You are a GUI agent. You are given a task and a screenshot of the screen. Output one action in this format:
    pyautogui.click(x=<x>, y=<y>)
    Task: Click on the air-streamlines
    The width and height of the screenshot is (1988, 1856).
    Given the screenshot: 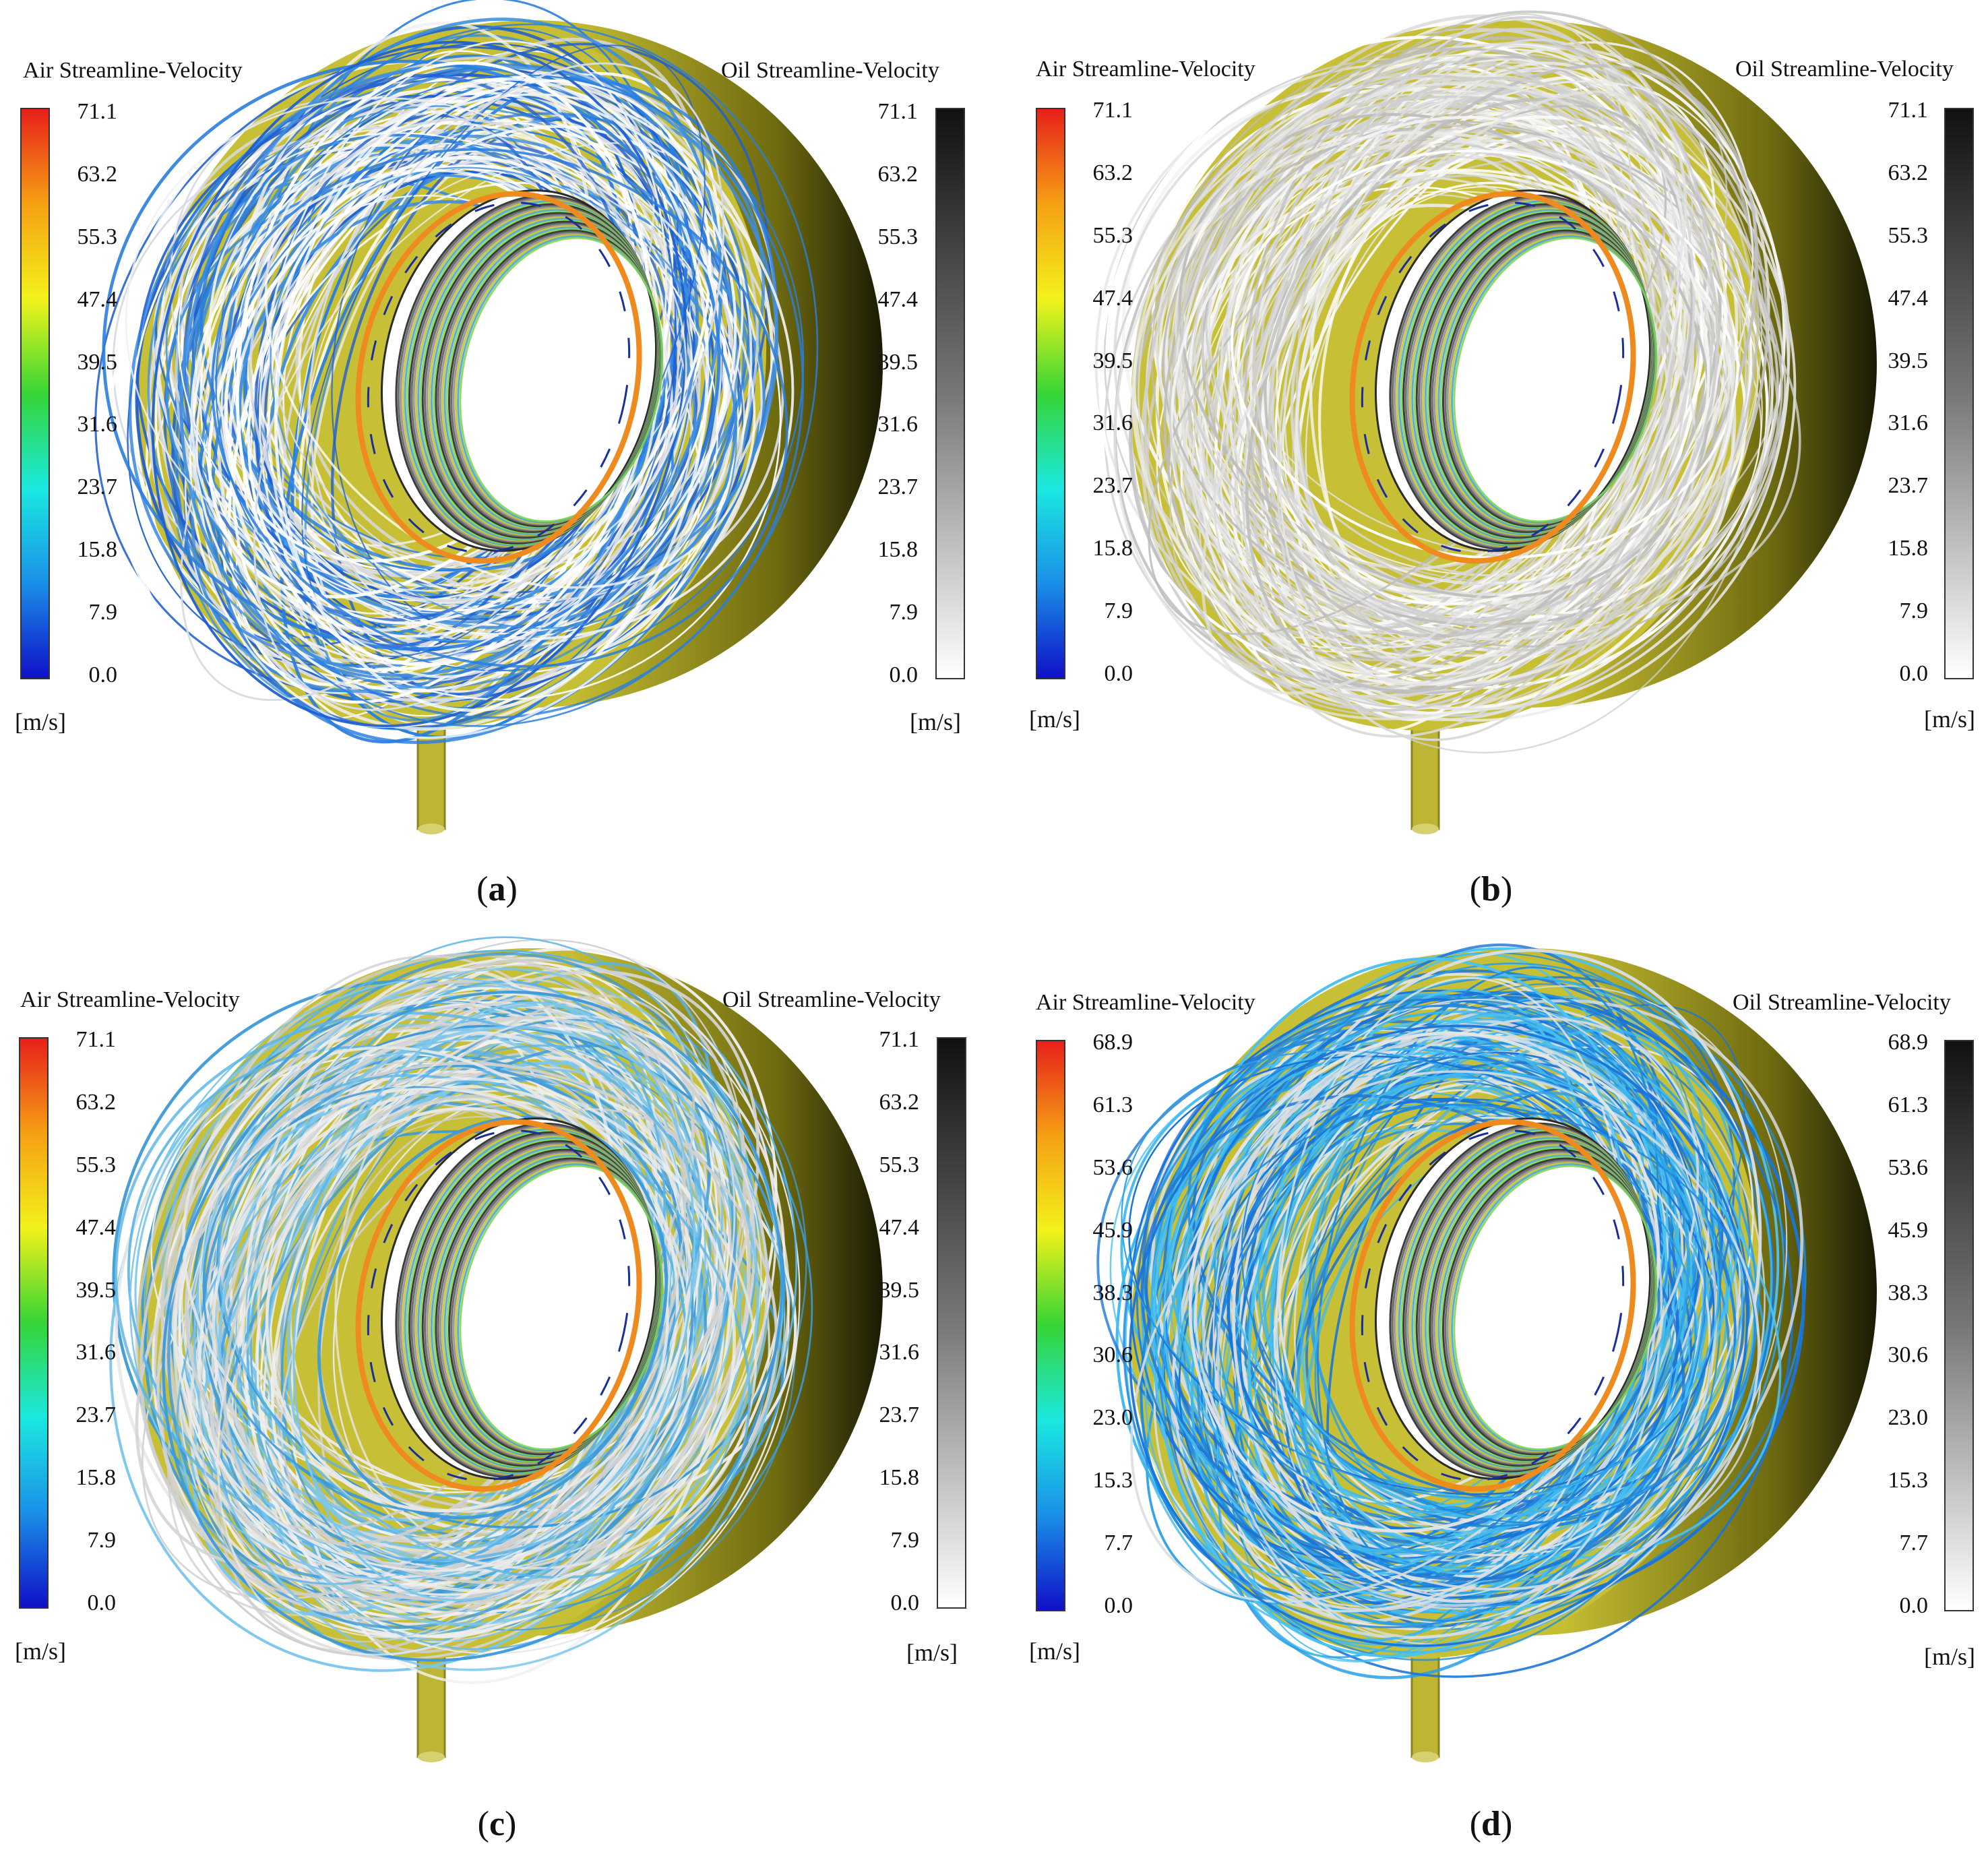 What is the action you would take?
    pyautogui.click(x=461, y=1310)
    